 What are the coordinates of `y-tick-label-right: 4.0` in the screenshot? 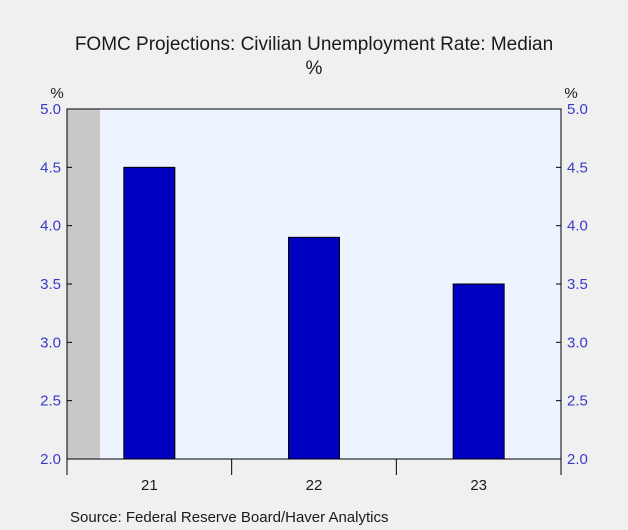 It's located at (577, 226).